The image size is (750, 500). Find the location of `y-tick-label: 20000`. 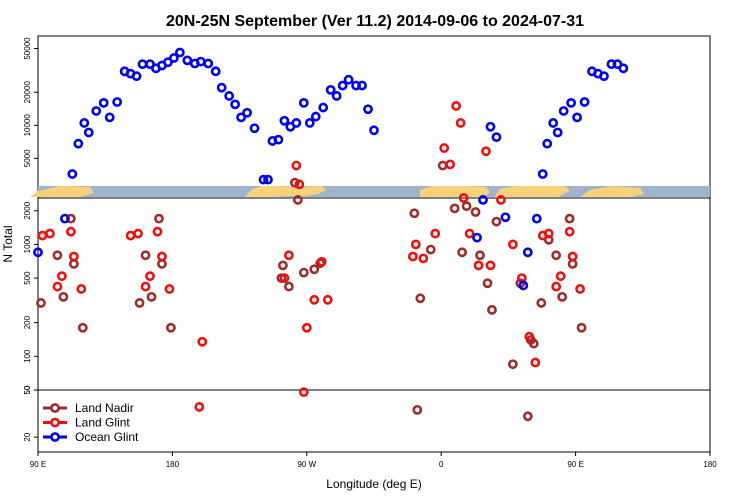

y-tick-label: 20000 is located at coordinates (27, 92).